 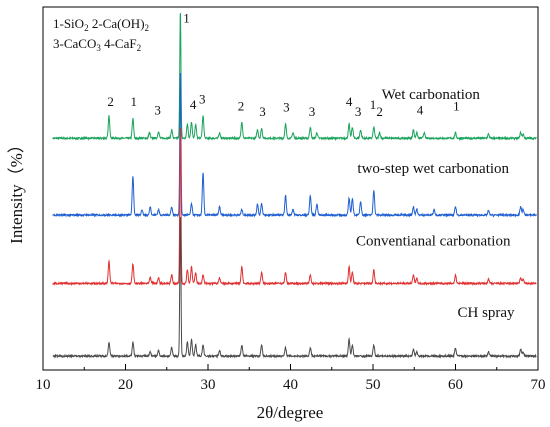 I want to click on x-tick-label: 10, so click(x=43, y=385).